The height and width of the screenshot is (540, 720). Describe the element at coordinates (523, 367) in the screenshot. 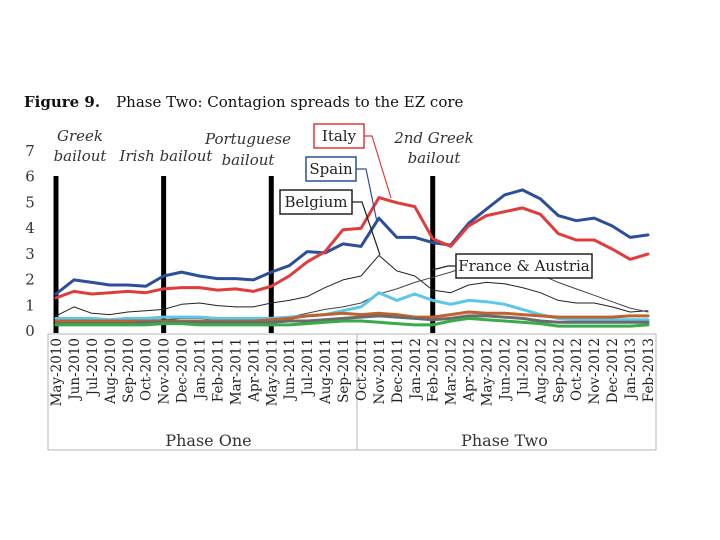

I see `x-tick-label: Jul-2012` at that location.